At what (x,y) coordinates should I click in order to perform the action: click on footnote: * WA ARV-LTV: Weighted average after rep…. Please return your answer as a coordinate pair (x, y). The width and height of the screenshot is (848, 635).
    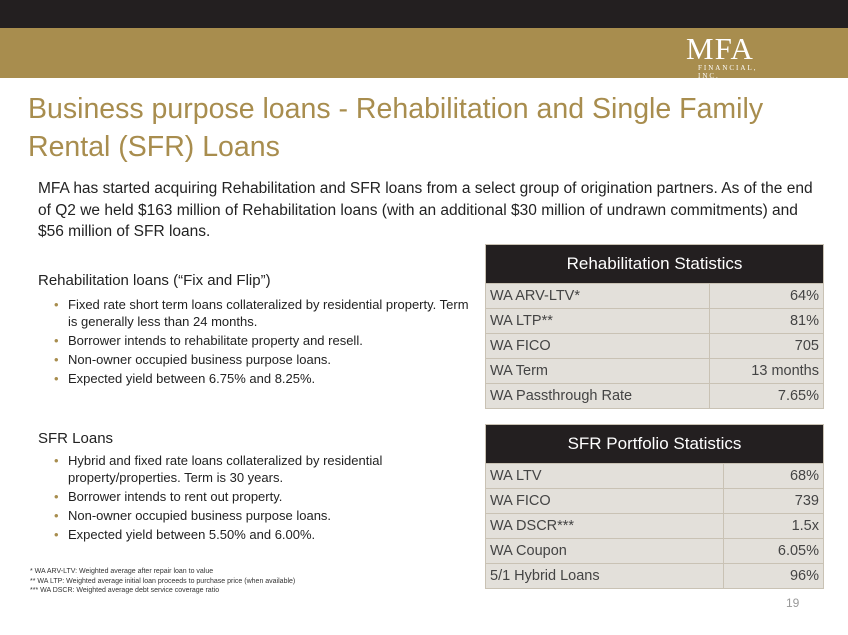
    Looking at the image, I should click on (122, 571).